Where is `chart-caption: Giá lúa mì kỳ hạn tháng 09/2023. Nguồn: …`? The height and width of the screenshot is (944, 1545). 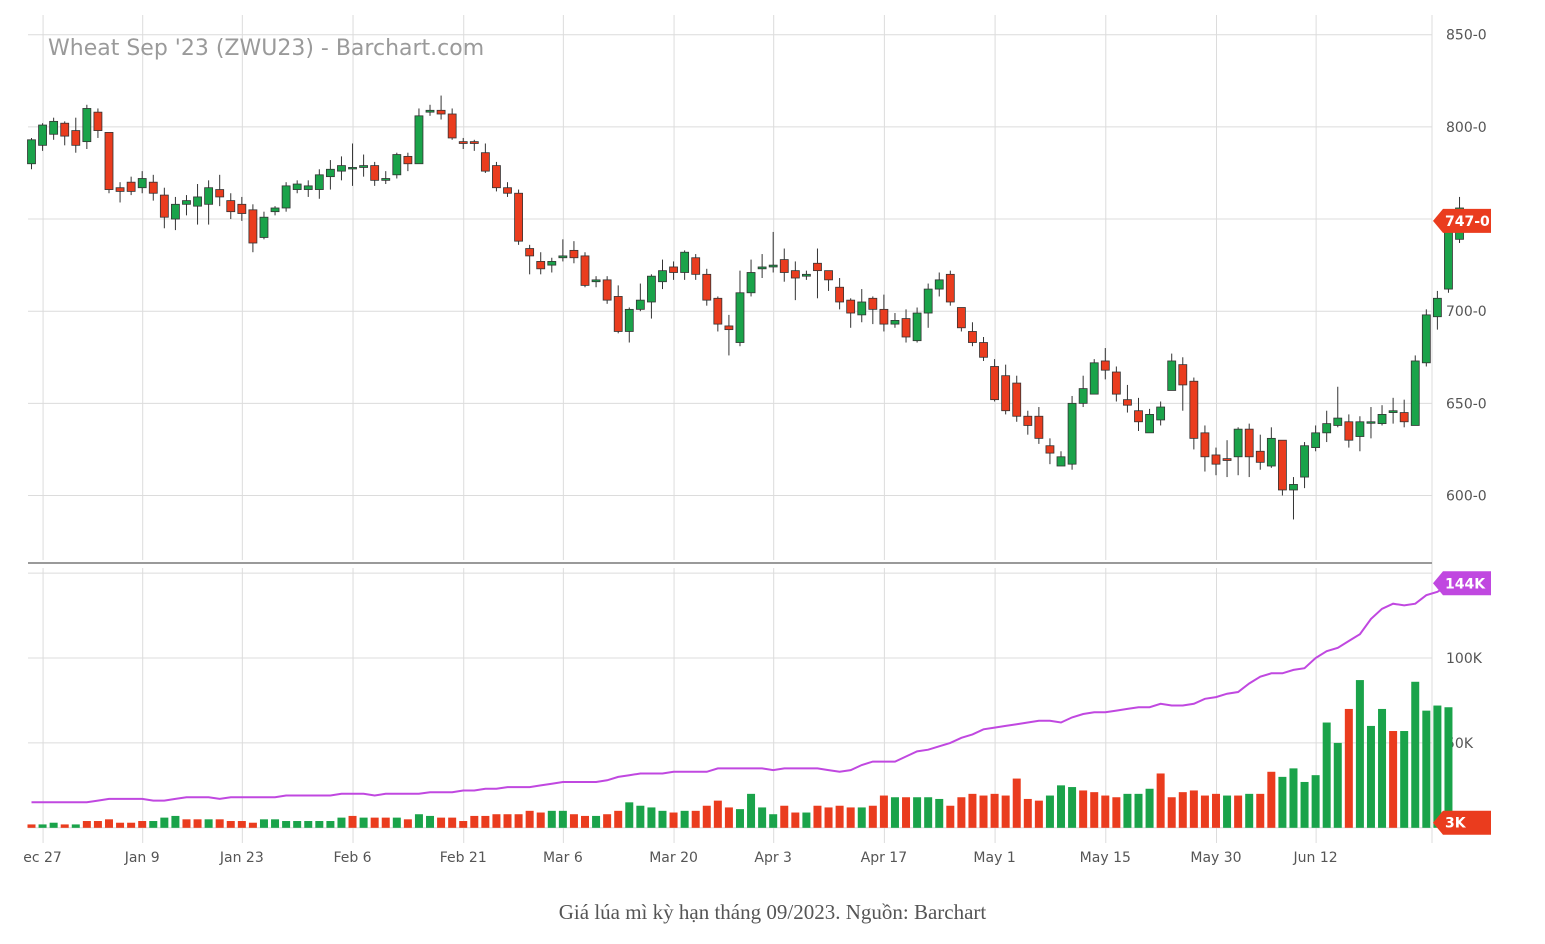 chart-caption: Giá lúa mì kỳ hạn tháng 09/2023. Nguồn: … is located at coordinates (772, 912).